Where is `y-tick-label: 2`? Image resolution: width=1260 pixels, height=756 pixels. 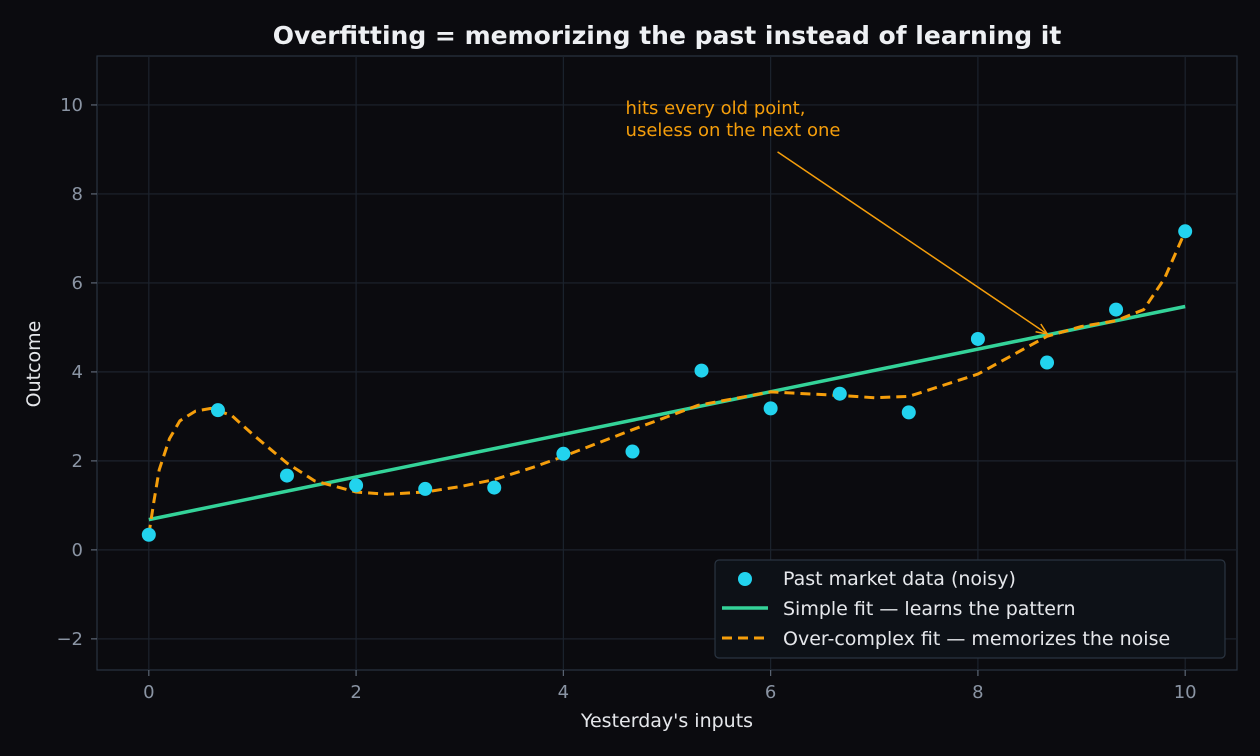 y-tick-label: 2 is located at coordinates (77, 461).